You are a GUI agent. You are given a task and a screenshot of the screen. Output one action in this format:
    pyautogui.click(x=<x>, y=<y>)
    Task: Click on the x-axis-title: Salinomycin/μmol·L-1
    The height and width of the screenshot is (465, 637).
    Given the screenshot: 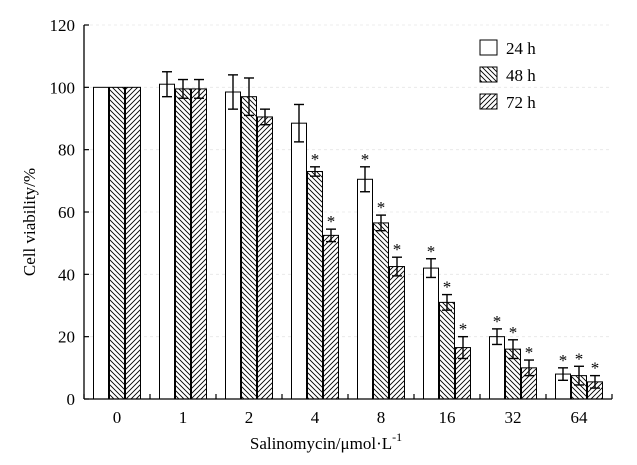 What is the action you would take?
    pyautogui.click(x=326, y=441)
    